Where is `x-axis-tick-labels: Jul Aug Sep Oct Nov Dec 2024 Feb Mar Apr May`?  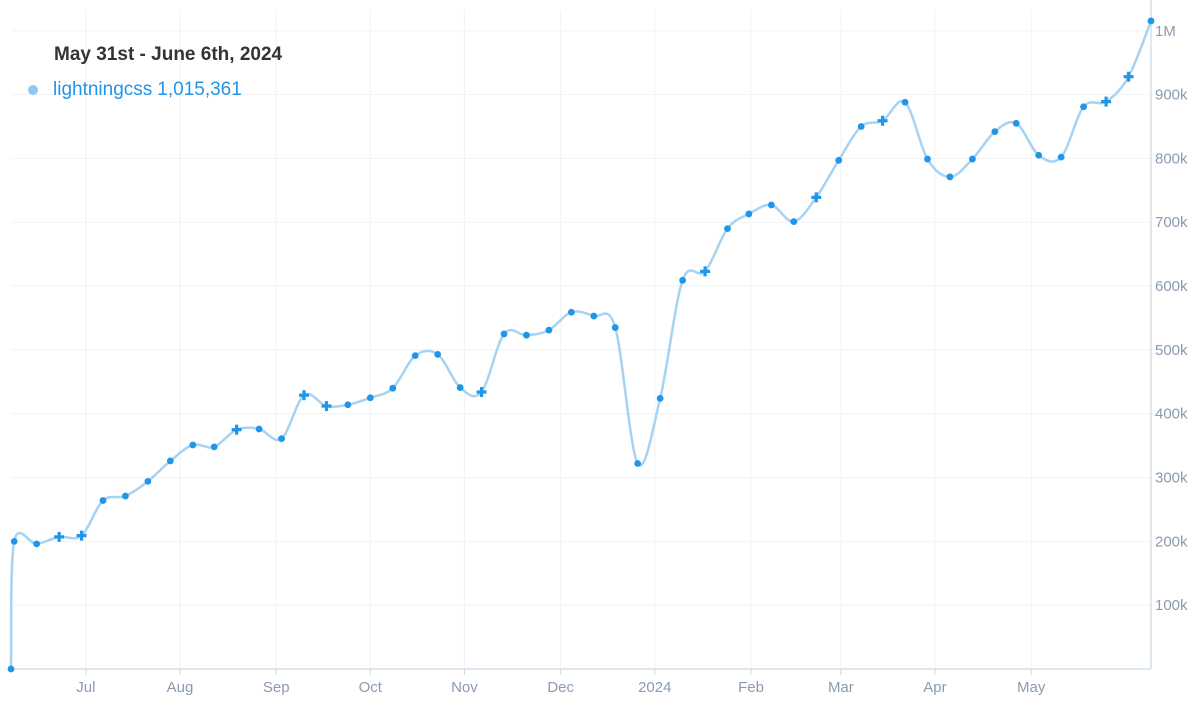 x-axis-tick-labels: Jul Aug Sep Oct Nov Dec 2024 Feb Mar Apr May is located at coordinates (561, 687).